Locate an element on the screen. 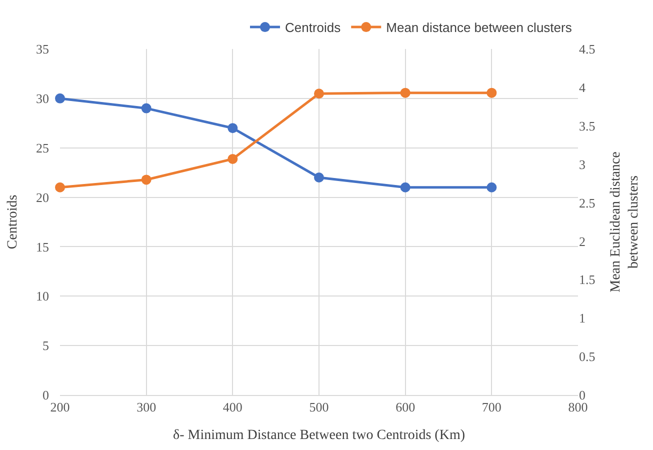 The image size is (653, 450). legend-label: Mean distance between clusters is located at coordinates (479, 28).